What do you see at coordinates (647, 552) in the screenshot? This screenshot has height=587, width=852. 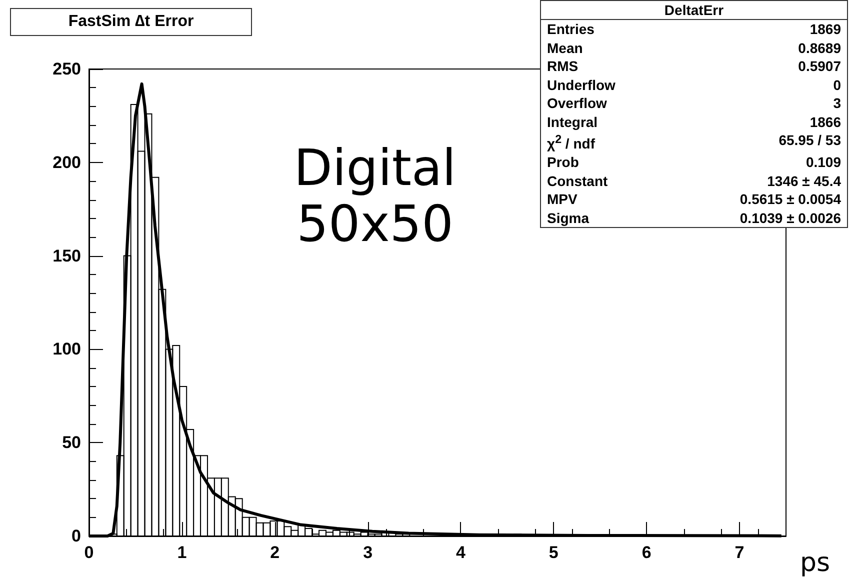 I see `x-tick-label: 6` at bounding box center [647, 552].